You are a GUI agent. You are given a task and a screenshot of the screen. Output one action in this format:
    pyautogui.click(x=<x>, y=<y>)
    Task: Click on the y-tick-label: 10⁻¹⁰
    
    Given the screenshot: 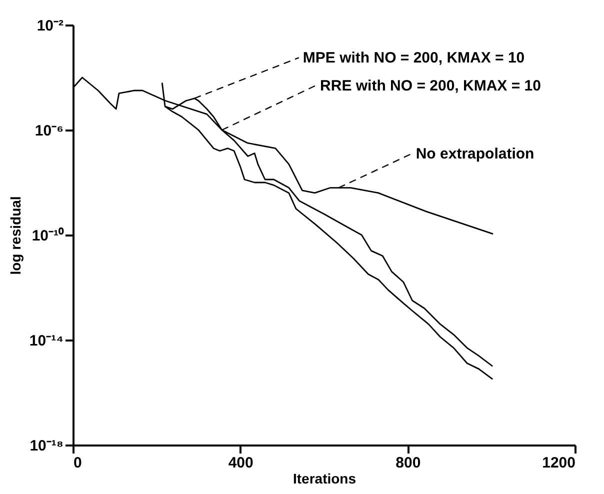 What is the action you would take?
    pyautogui.click(x=48, y=235)
    